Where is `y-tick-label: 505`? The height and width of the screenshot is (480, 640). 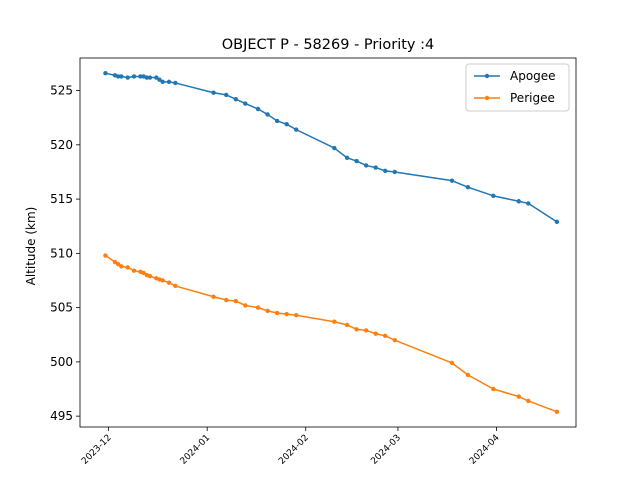
y-tick-label: 505 is located at coordinates (61, 308).